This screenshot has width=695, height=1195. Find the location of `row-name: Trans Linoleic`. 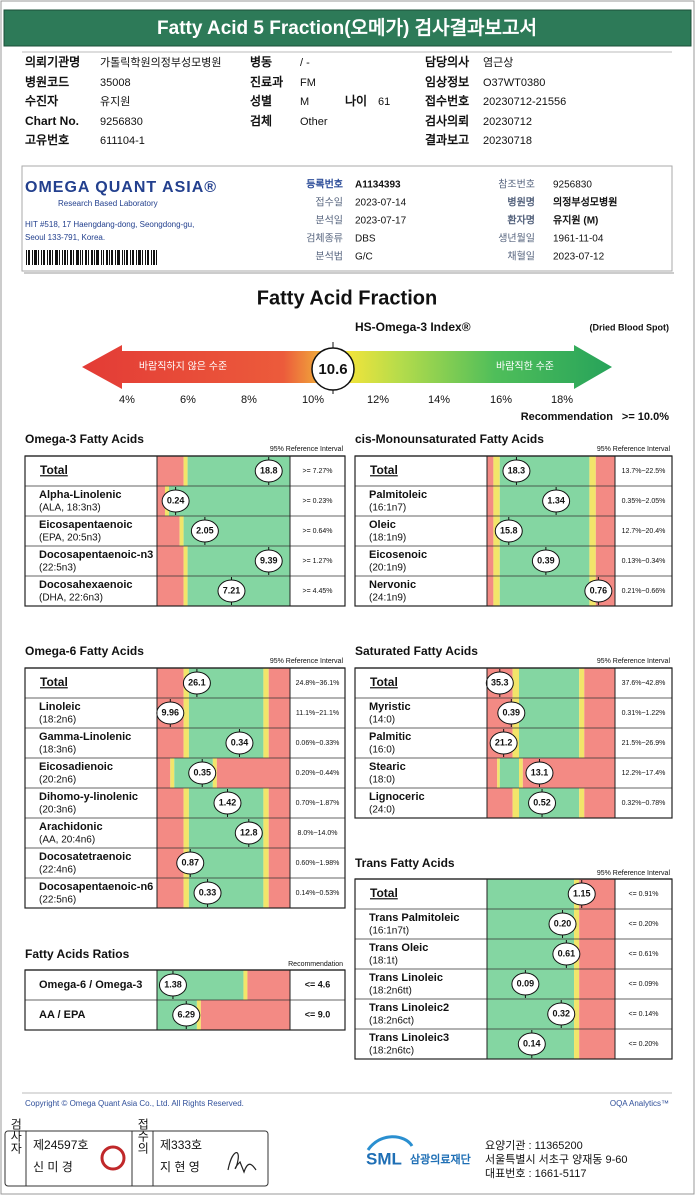

row-name: Trans Linoleic is located at coordinates (406, 978).